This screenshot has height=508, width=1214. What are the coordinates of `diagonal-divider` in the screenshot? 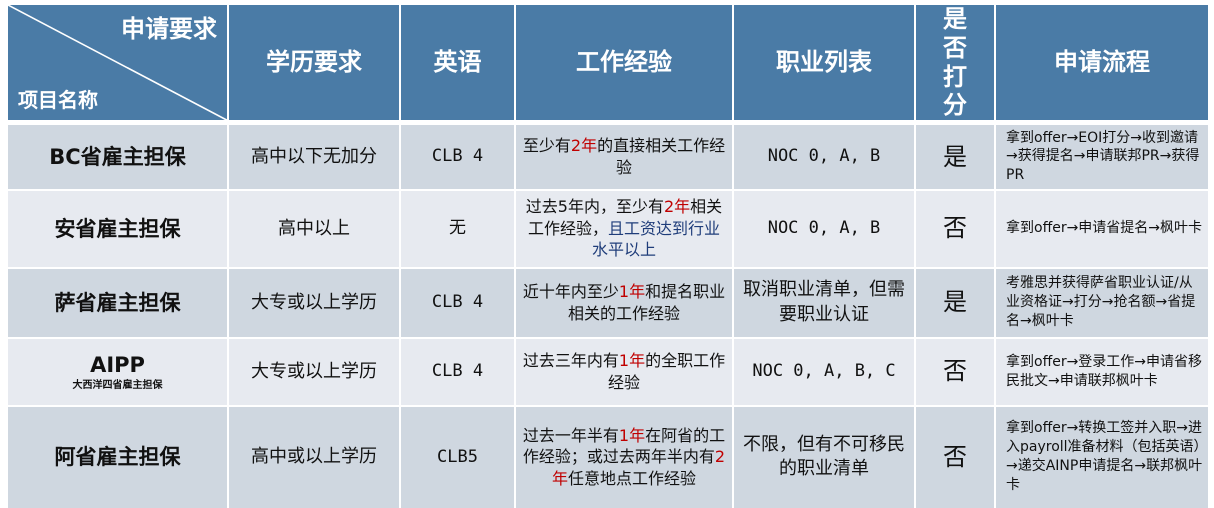 It's located at (117, 63).